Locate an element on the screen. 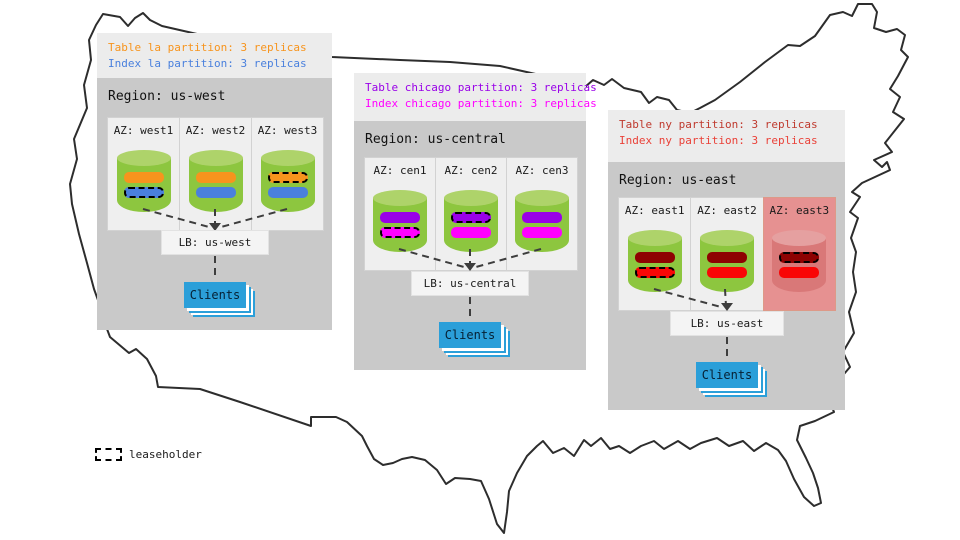 This screenshot has height=540, width=960. clients-box-us-central: Clients is located at coordinates (470, 335).